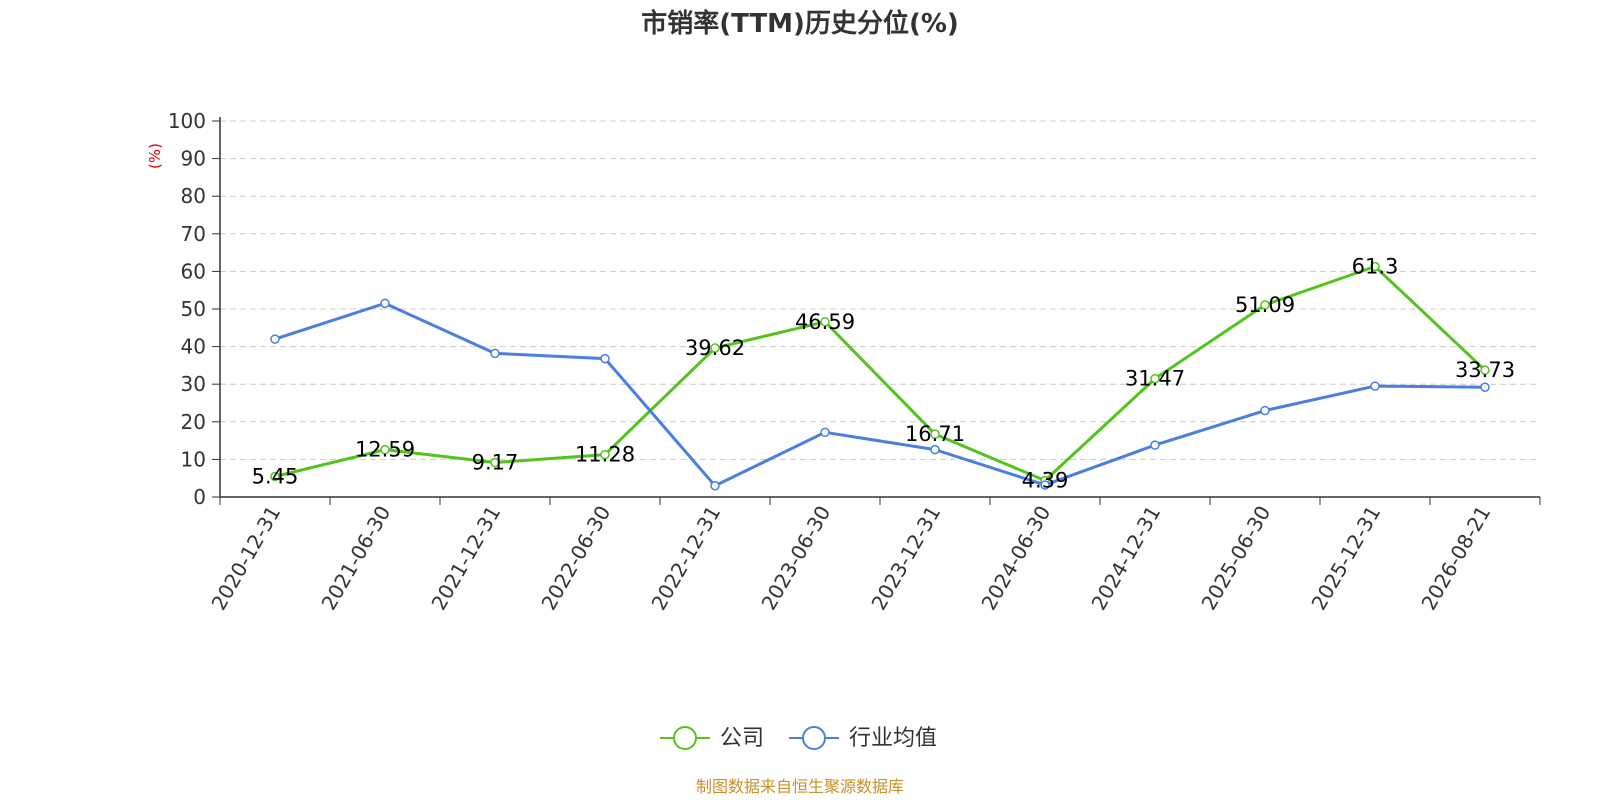 This screenshot has width=1600, height=800. I want to click on legend-item-industry-avg: 行业均值, so click(863, 738).